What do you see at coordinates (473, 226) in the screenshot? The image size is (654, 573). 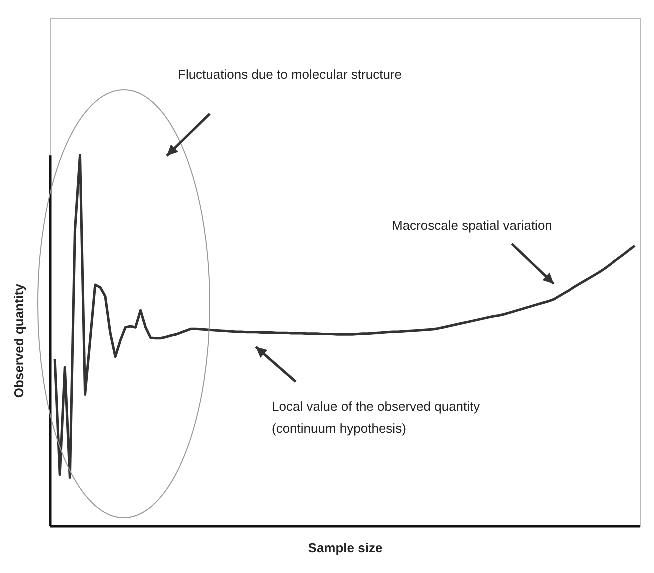 I see `annotation: Macroscale spatial variation` at bounding box center [473, 226].